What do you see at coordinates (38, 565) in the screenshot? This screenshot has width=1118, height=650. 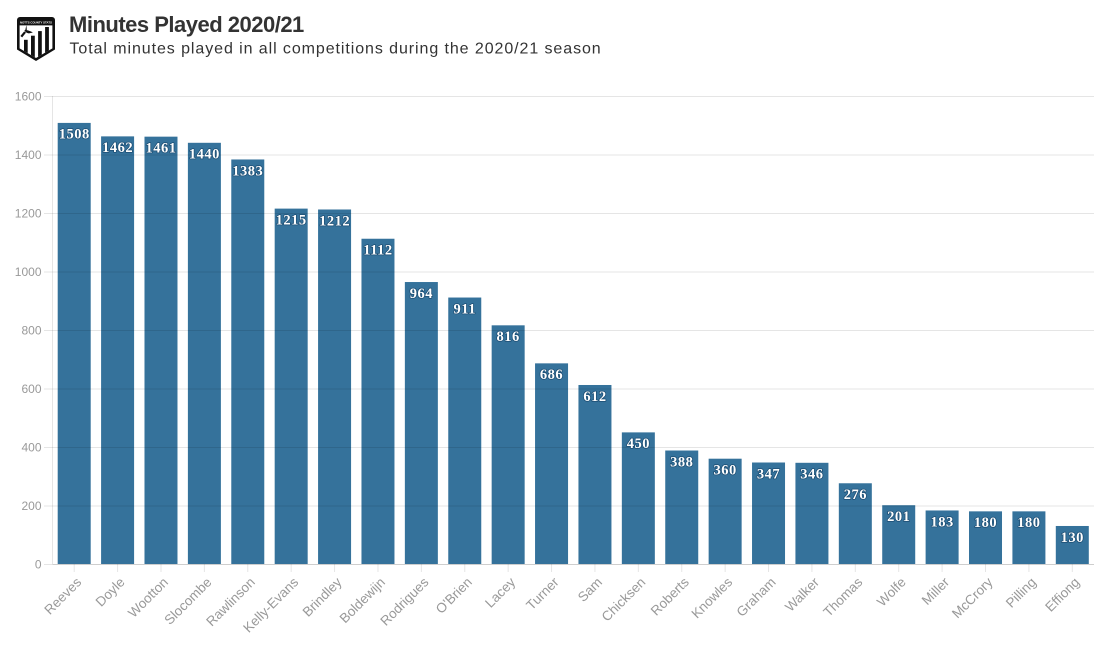 I see `svg-text: 0` at bounding box center [38, 565].